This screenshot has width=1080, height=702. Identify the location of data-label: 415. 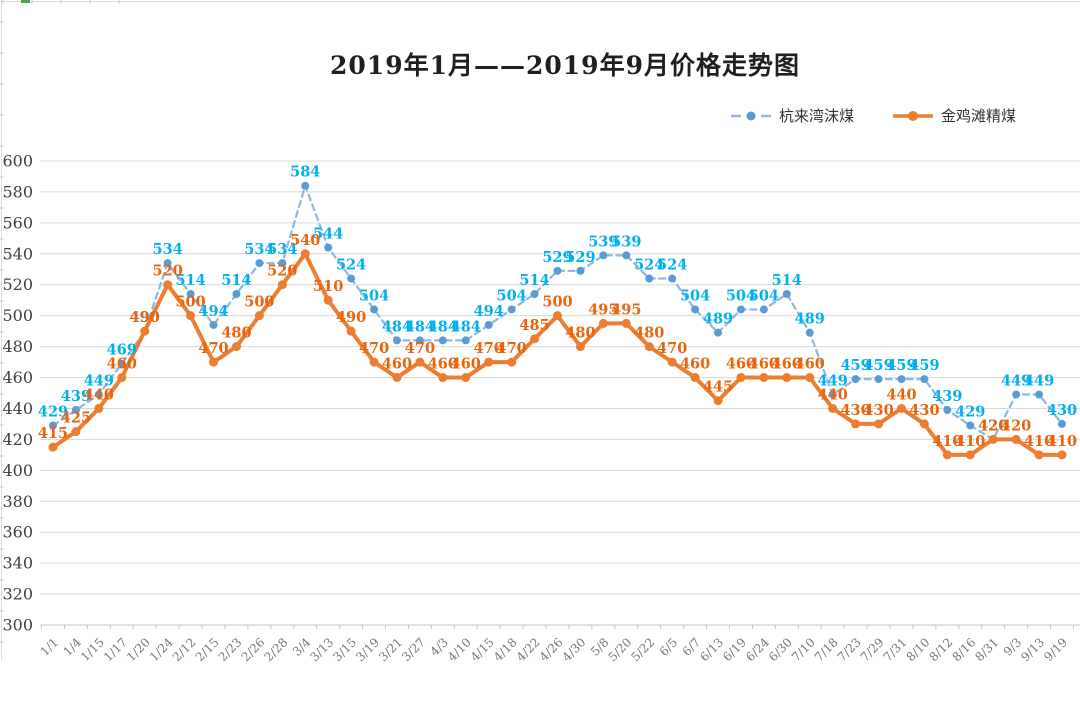
(53, 433).